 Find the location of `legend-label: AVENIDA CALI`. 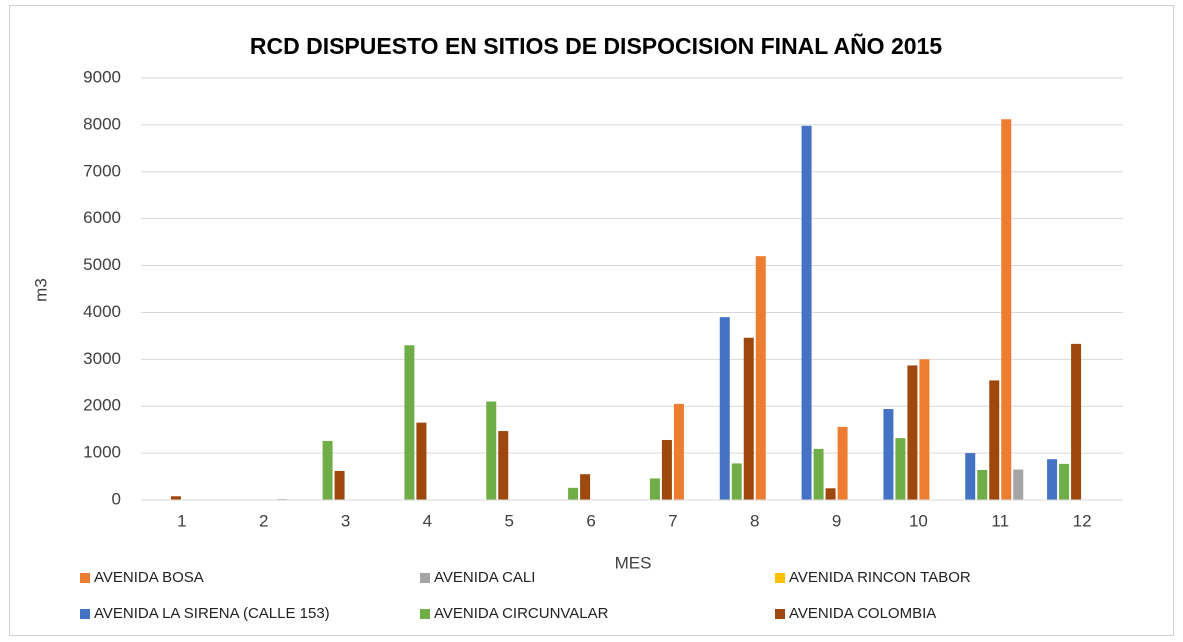

legend-label: AVENIDA CALI is located at coordinates (484, 577).